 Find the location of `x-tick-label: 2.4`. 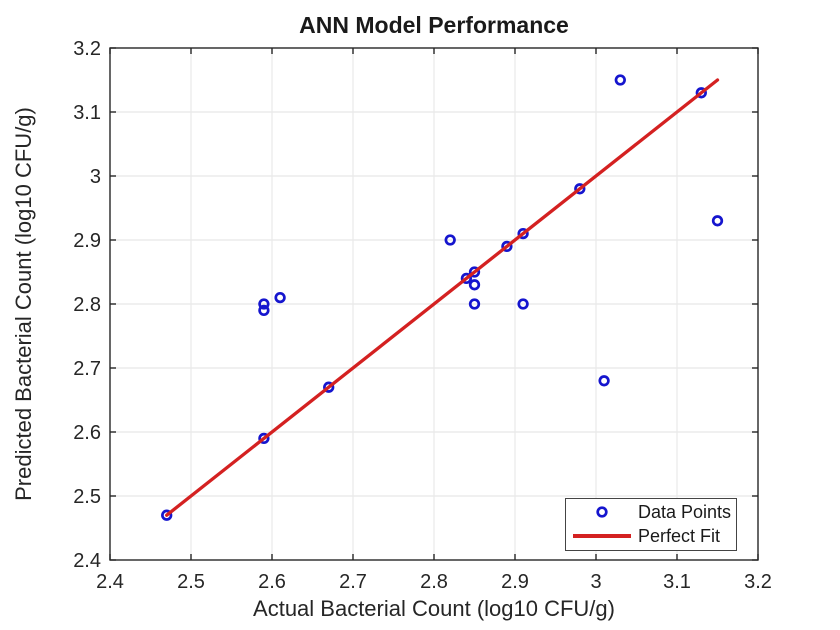

x-tick-label: 2.4 is located at coordinates (110, 582).